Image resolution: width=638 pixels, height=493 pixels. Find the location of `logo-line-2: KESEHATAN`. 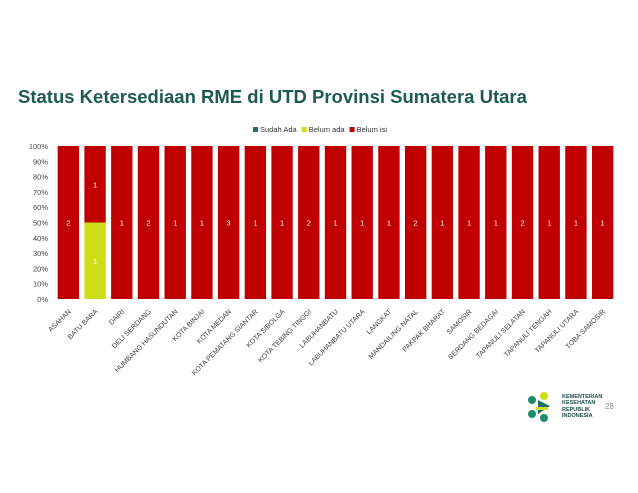

logo-line-2: KESEHATAN is located at coordinates (579, 403).